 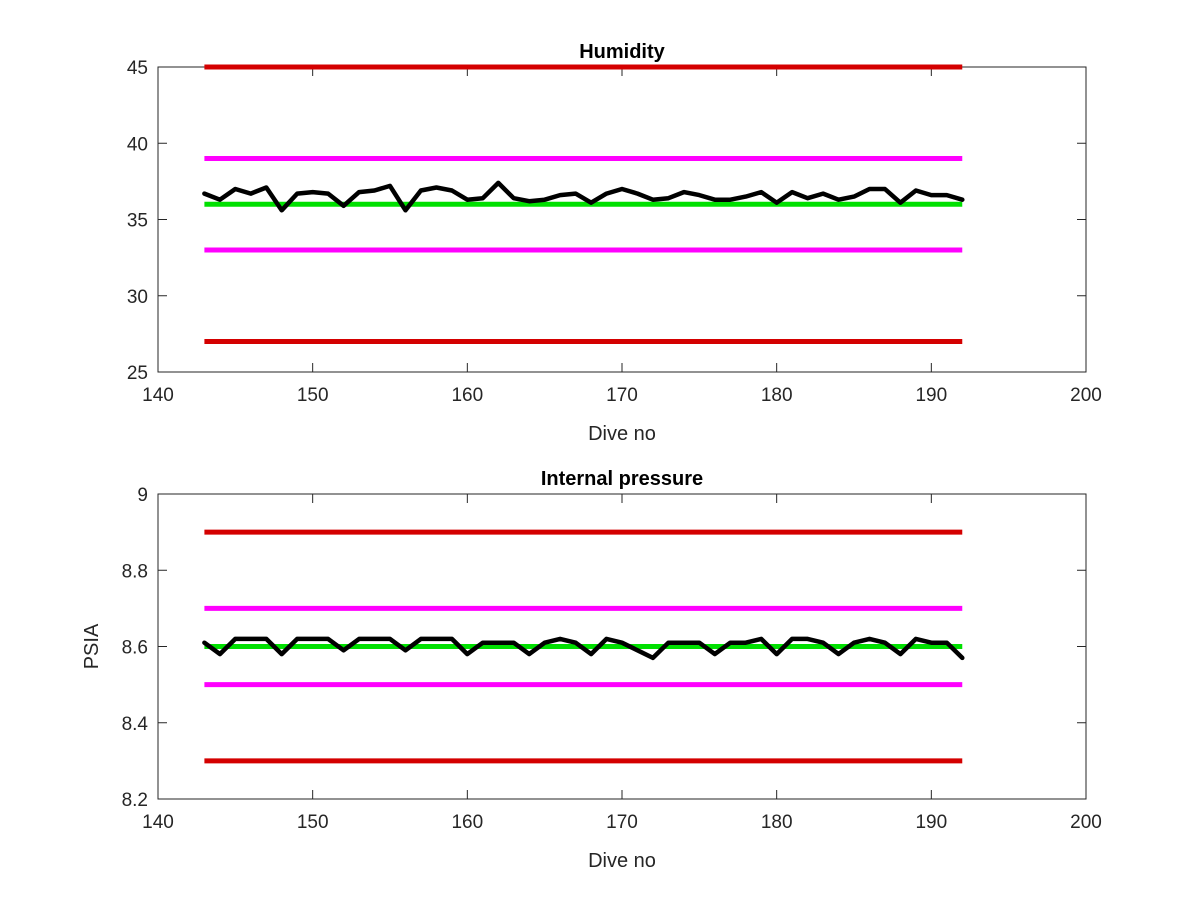 I want to click on y-tick-label: 40, so click(x=137, y=144).